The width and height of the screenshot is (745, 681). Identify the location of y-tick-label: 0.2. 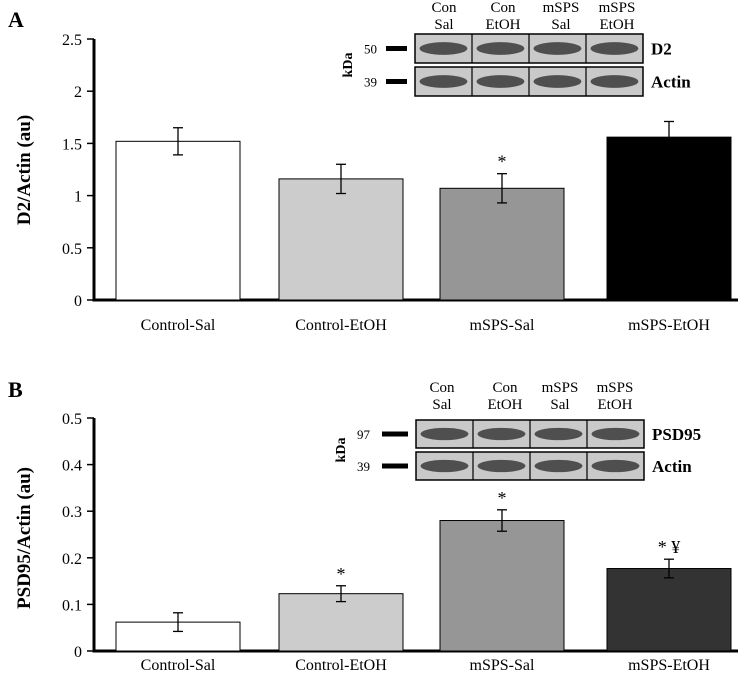
(72, 559).